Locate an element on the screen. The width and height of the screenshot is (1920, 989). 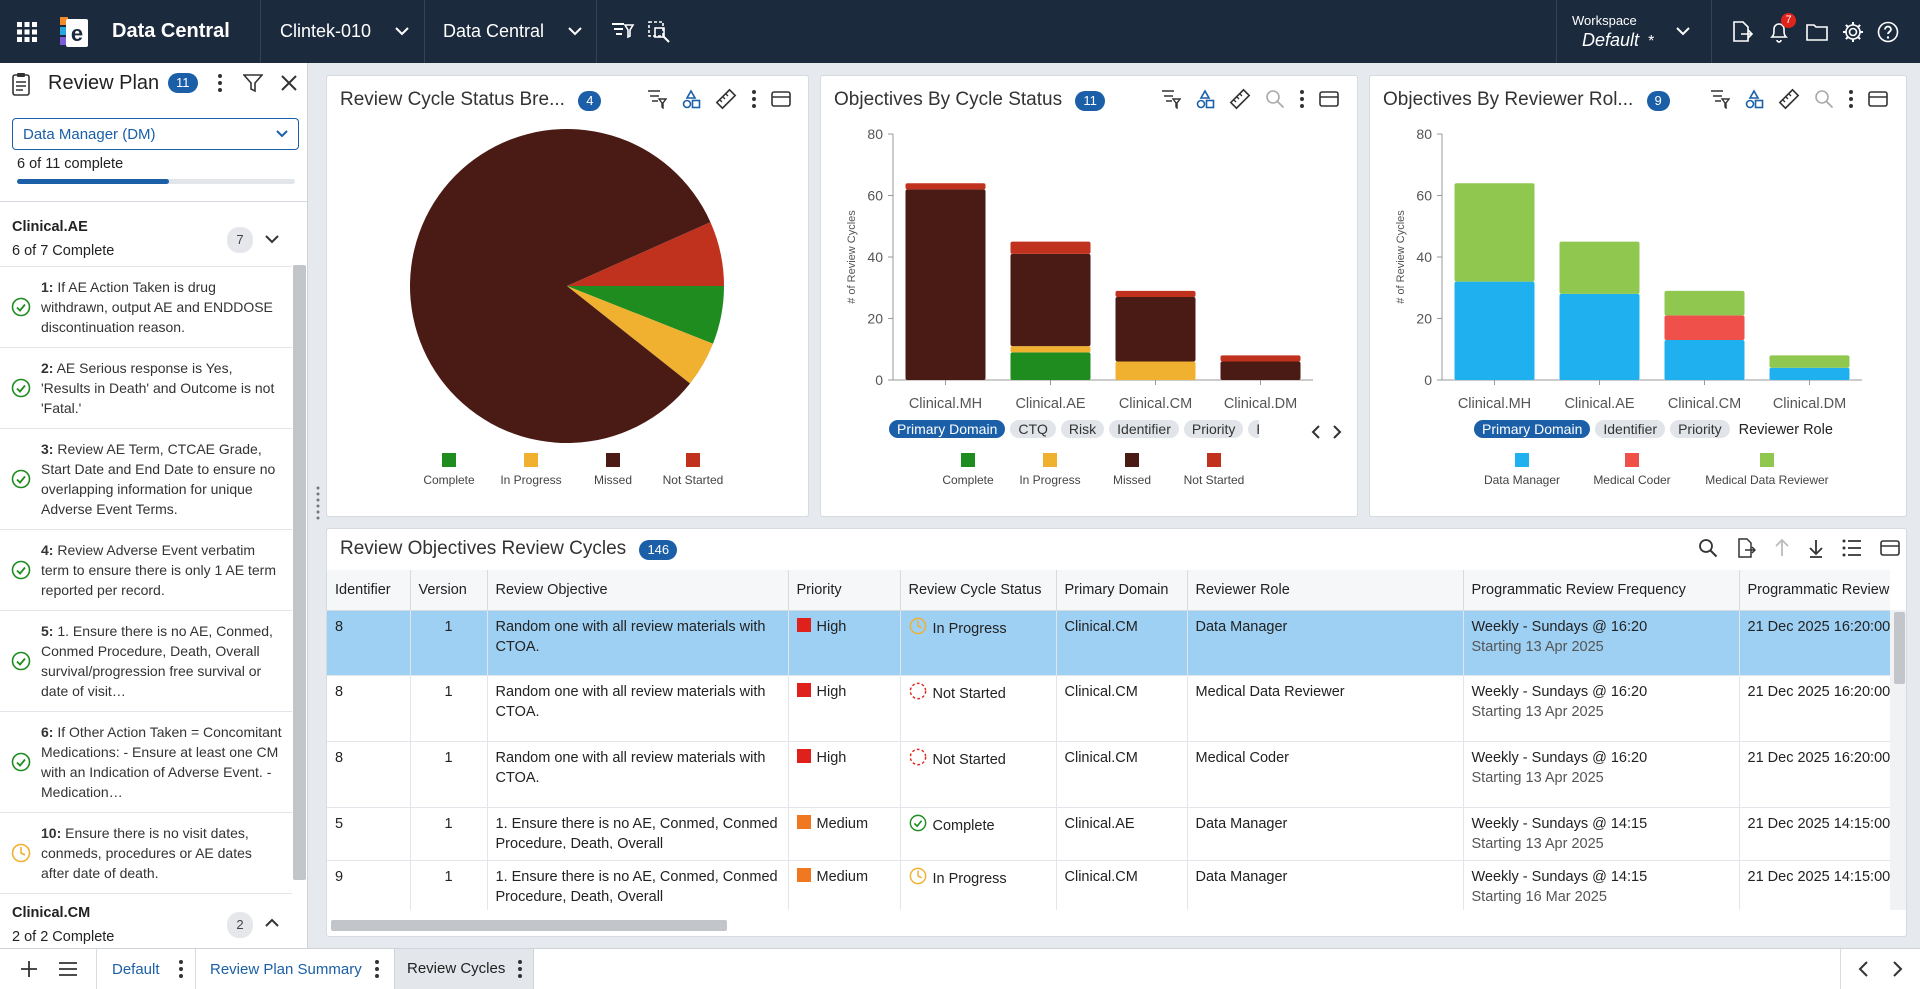
column-header: Identifier is located at coordinates (369, 590).